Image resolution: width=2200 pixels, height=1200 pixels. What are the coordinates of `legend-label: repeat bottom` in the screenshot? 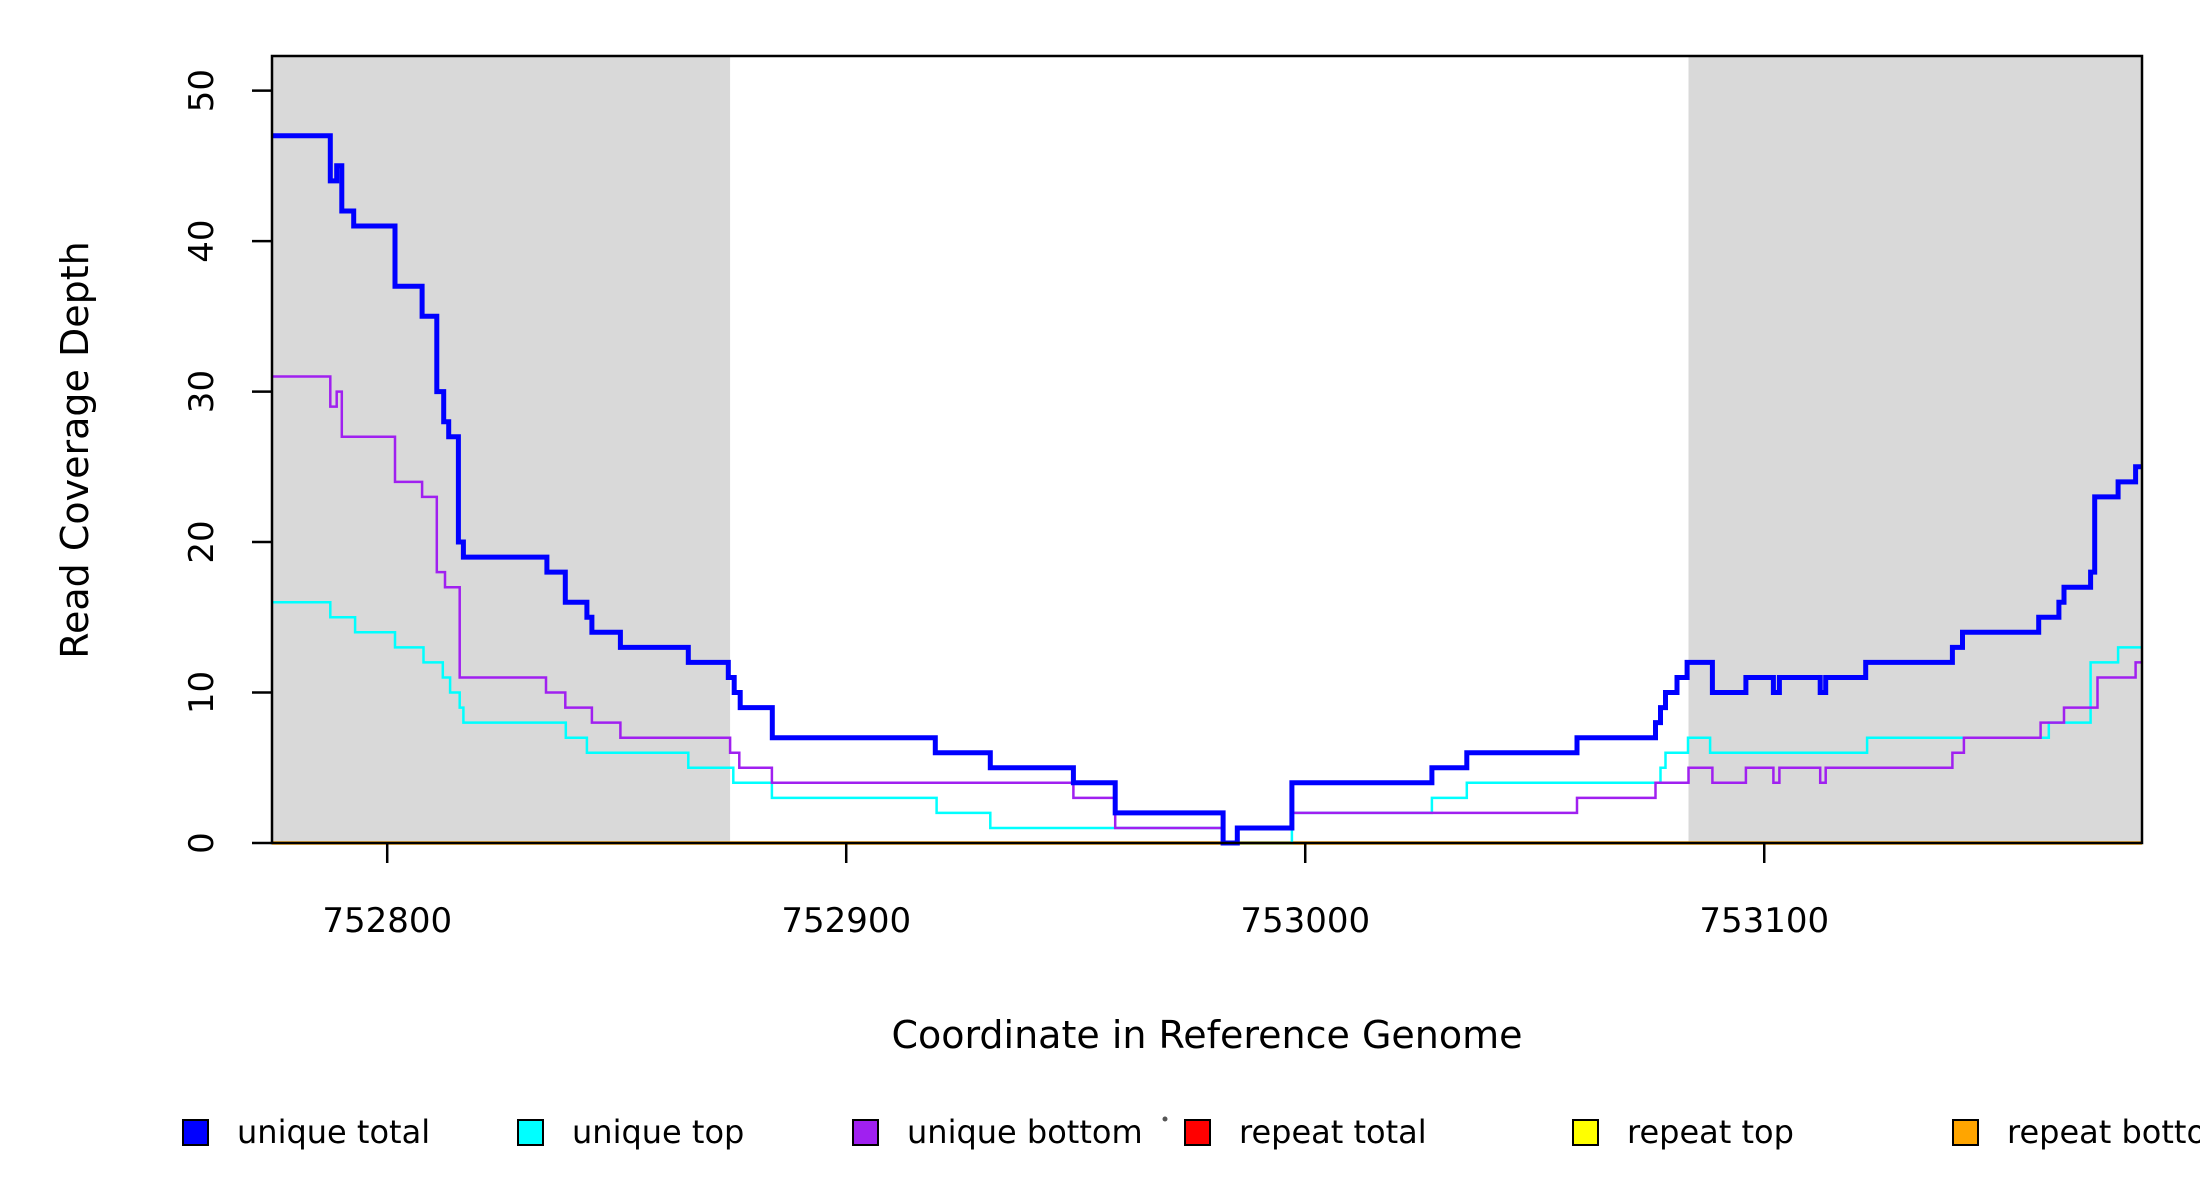 It's located at (2103, 1132).